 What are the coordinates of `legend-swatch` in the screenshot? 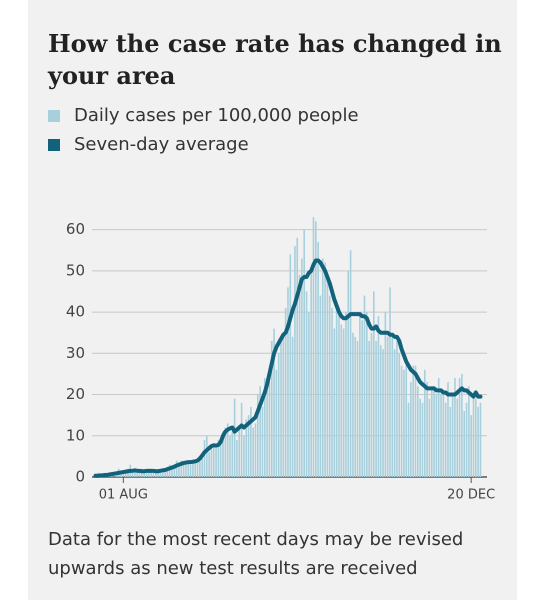 It's located at (54, 116).